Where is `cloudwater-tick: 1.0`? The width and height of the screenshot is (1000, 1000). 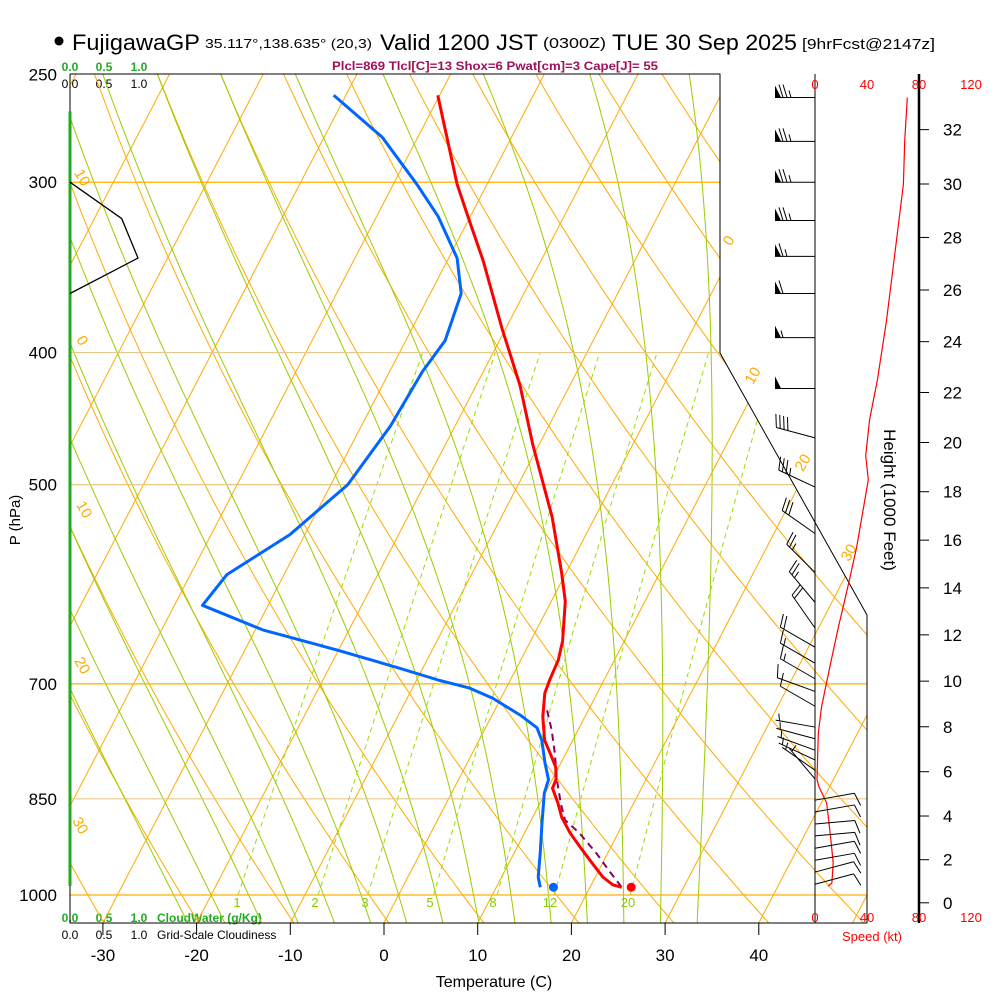 cloudwater-tick: 1.0 is located at coordinates (139, 918).